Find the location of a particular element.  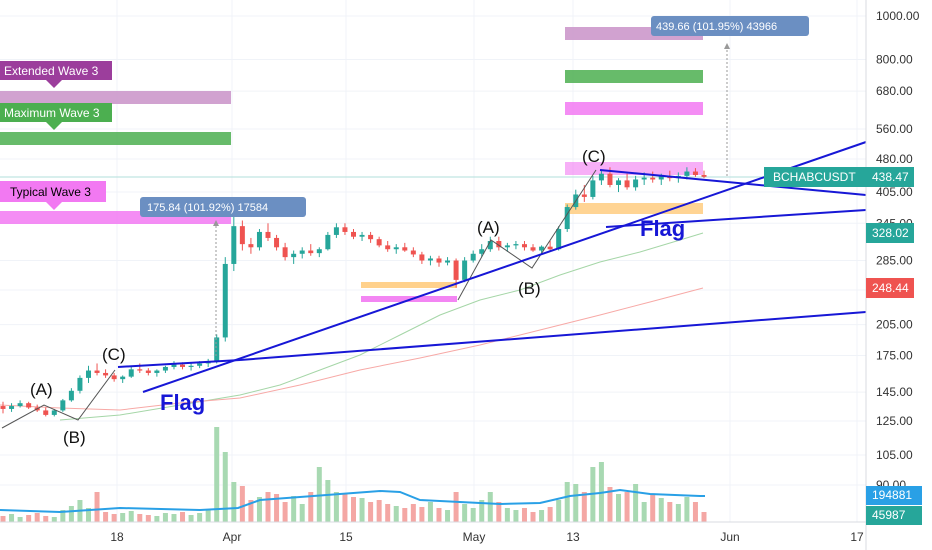

wave-label-c-1: (C) is located at coordinates (114, 354).